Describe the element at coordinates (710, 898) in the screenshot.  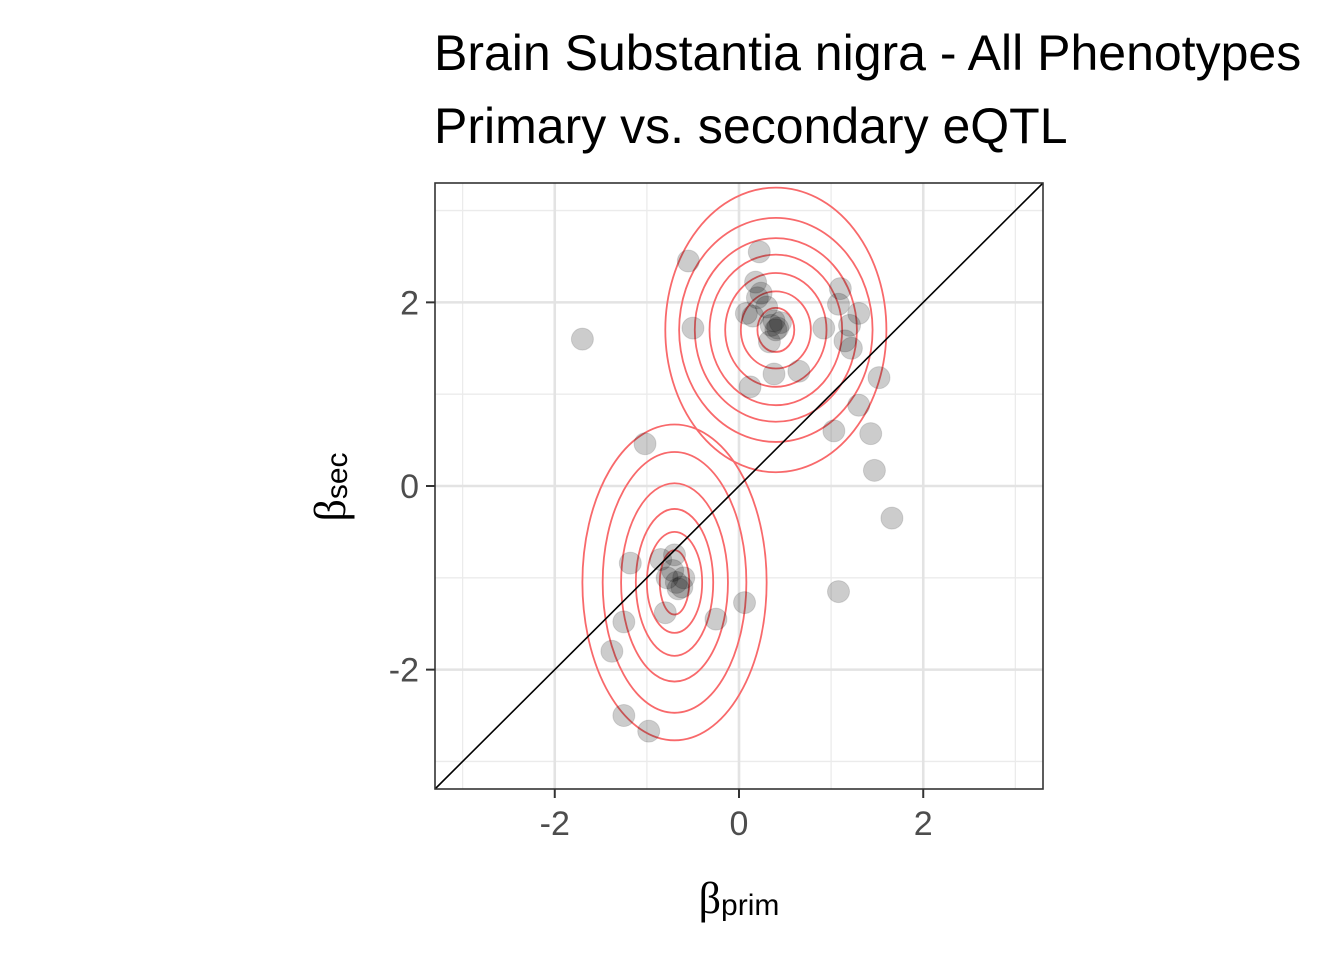
I see `x-axis-symbol: β` at that location.